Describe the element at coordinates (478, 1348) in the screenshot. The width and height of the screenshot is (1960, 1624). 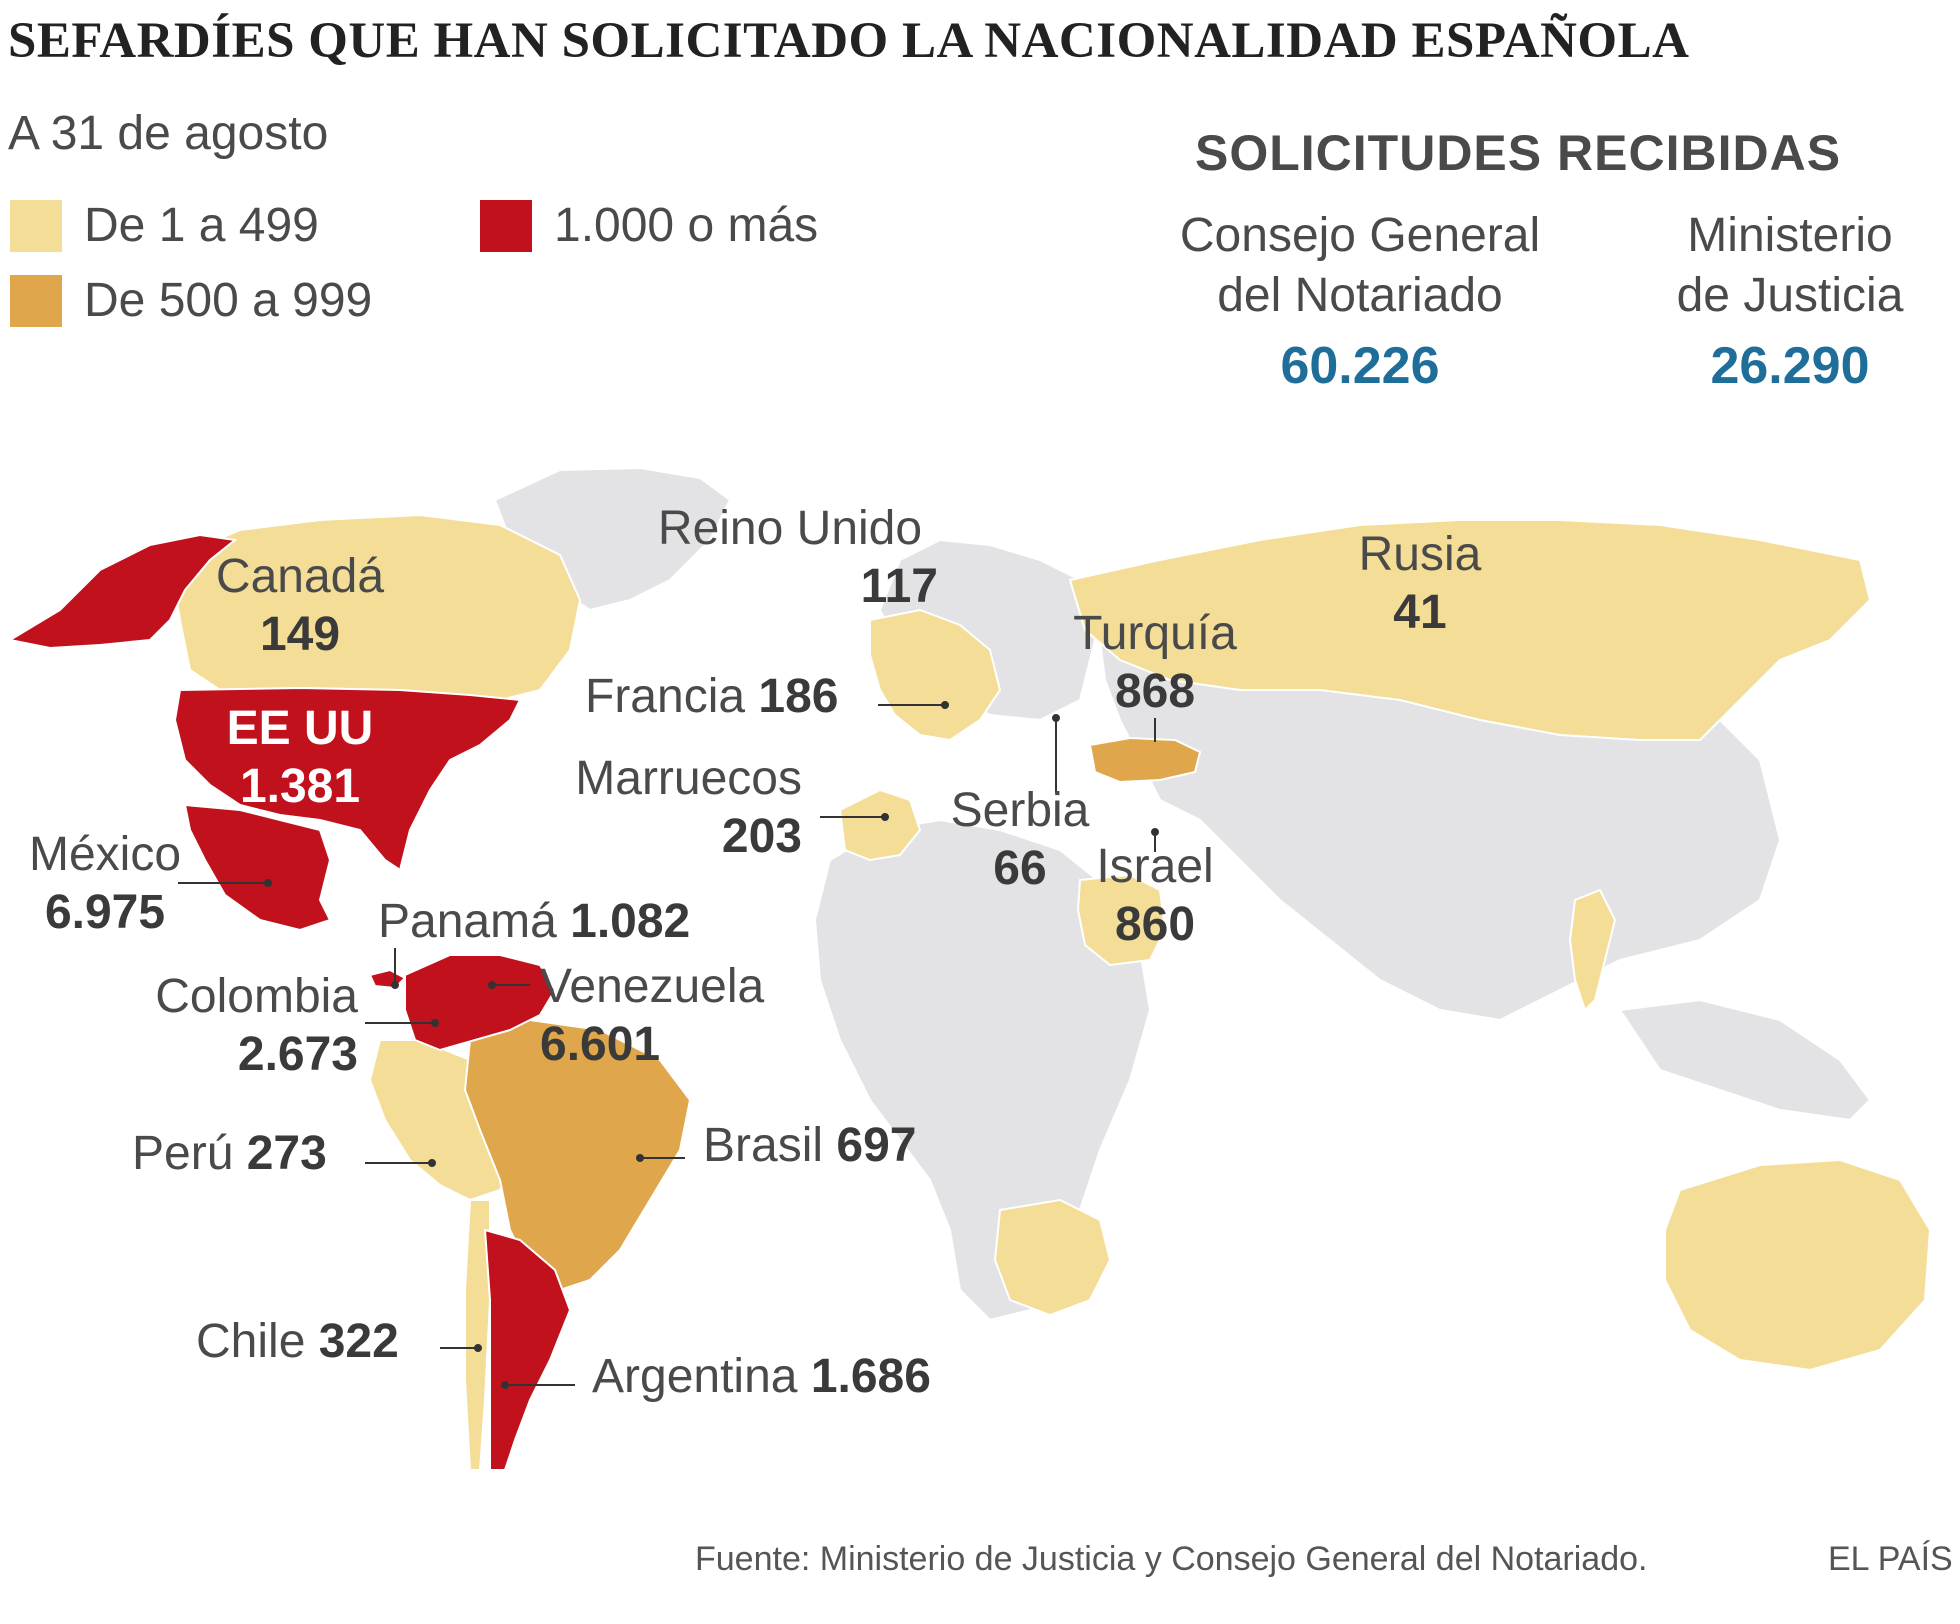
I see `leader-dot-chile` at that location.